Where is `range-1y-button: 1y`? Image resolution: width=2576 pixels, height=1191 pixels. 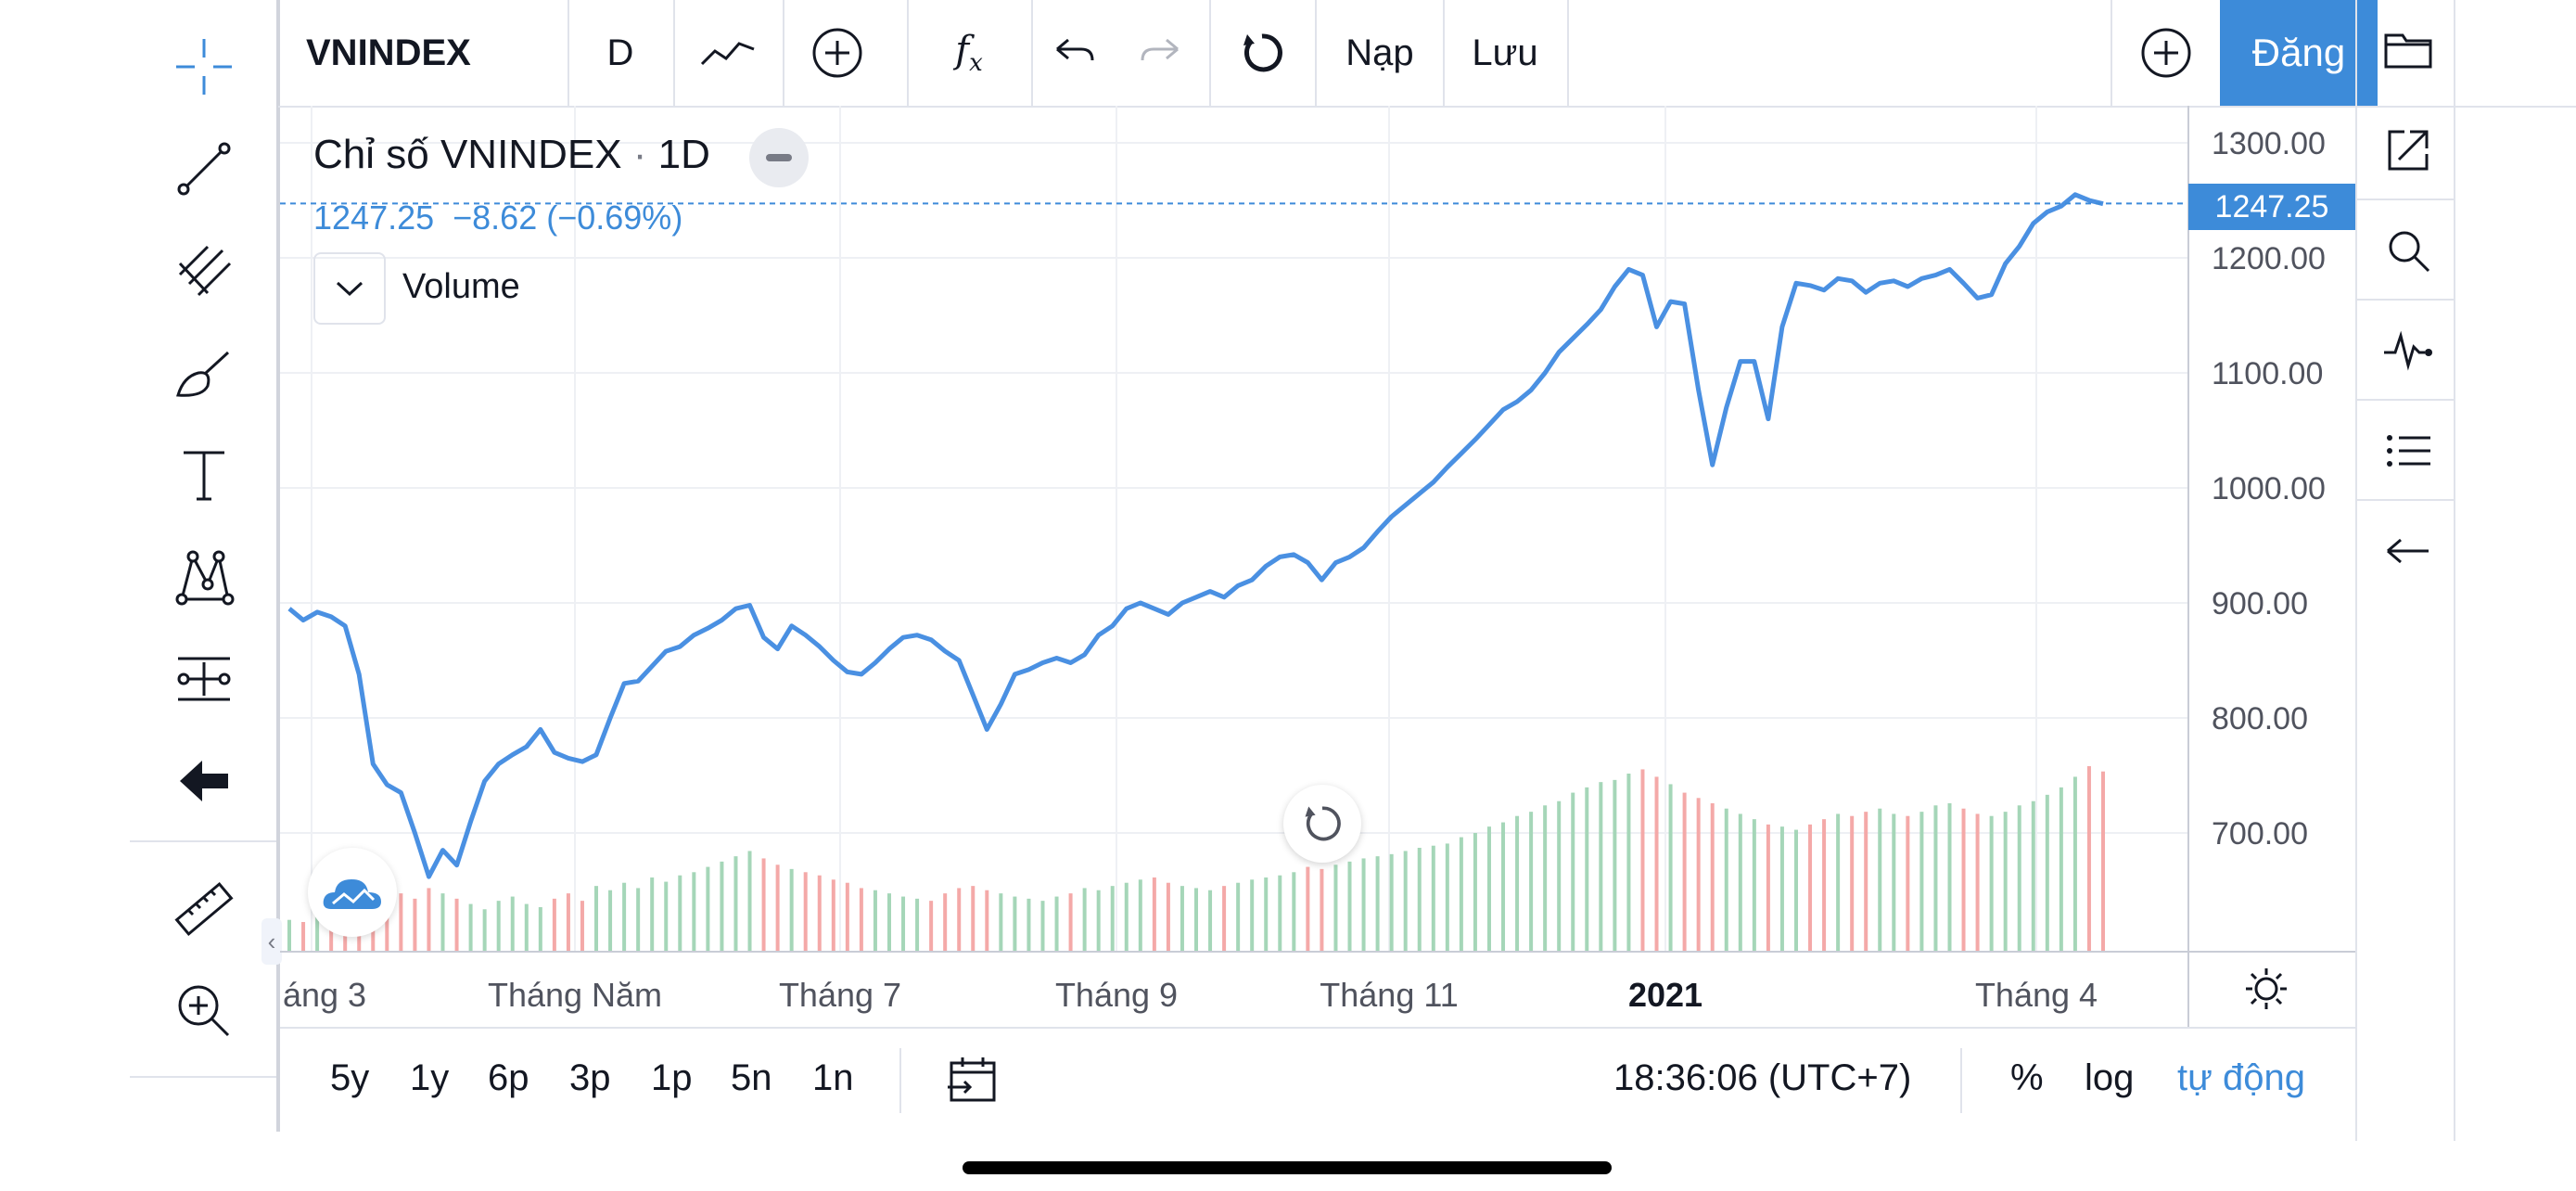 range-1y-button: 1y is located at coordinates (430, 1077).